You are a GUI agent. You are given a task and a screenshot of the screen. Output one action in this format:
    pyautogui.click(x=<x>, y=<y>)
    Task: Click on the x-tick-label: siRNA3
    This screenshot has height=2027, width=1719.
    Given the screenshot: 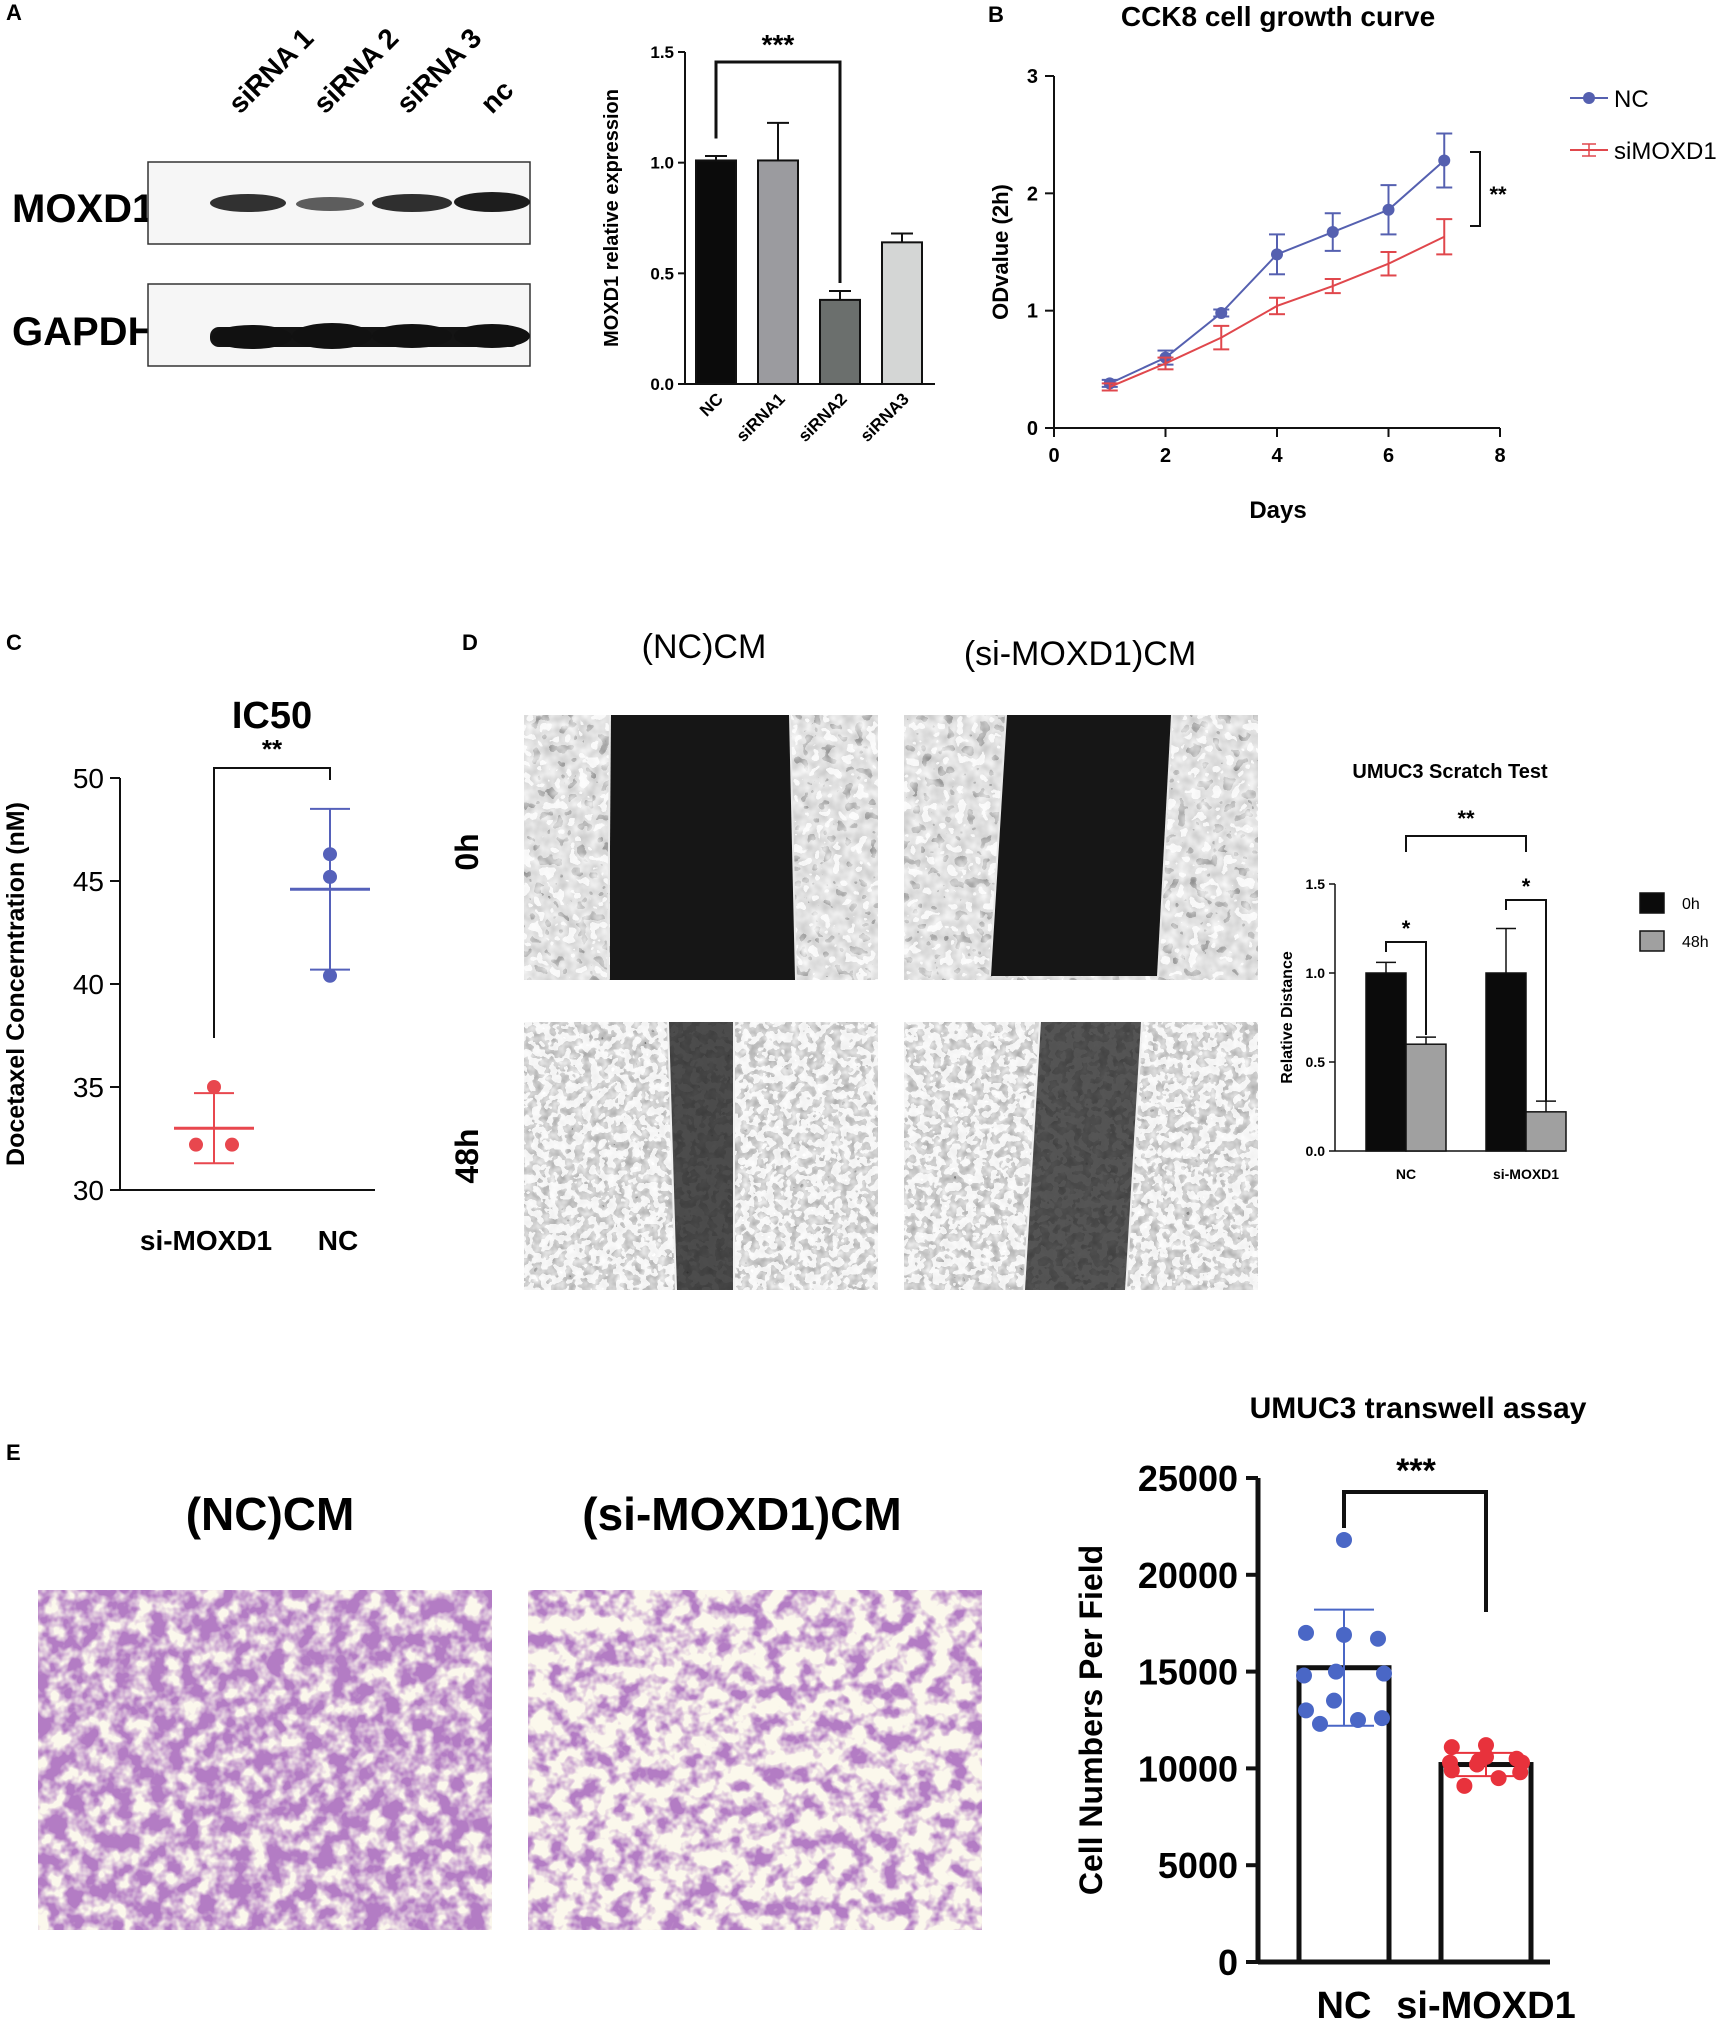 What is the action you would take?
    pyautogui.click(x=885, y=417)
    